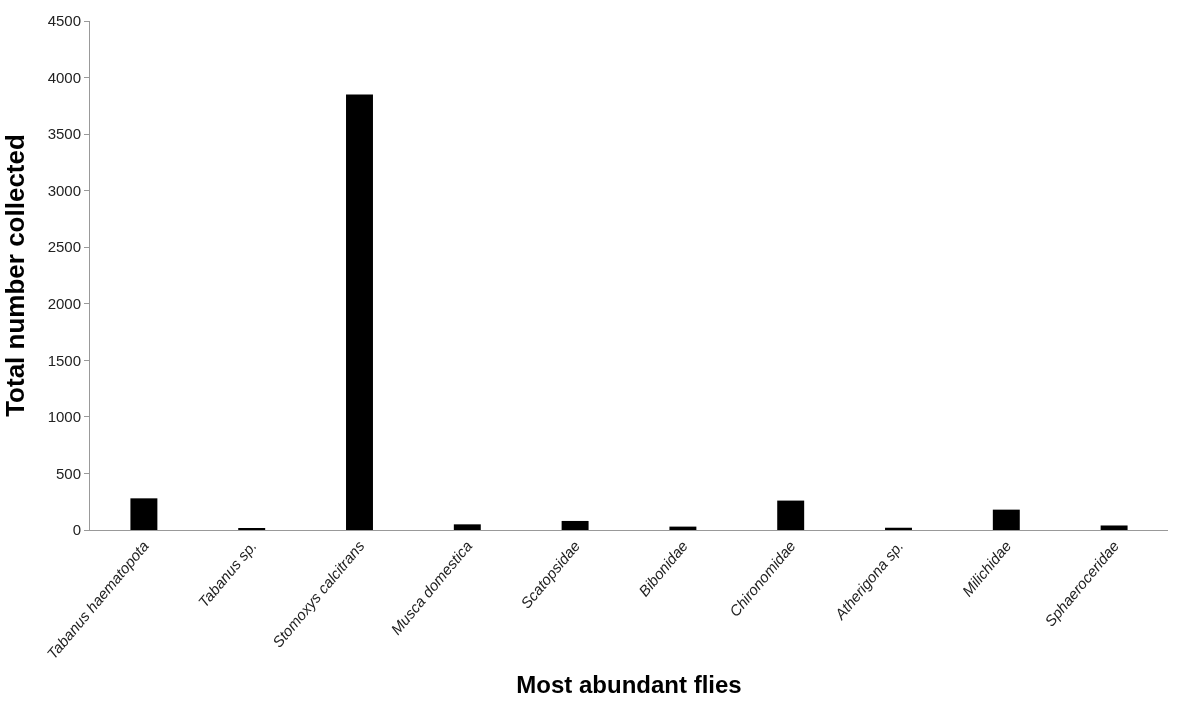  I want to click on y-tick-label: 500, so click(68, 473).